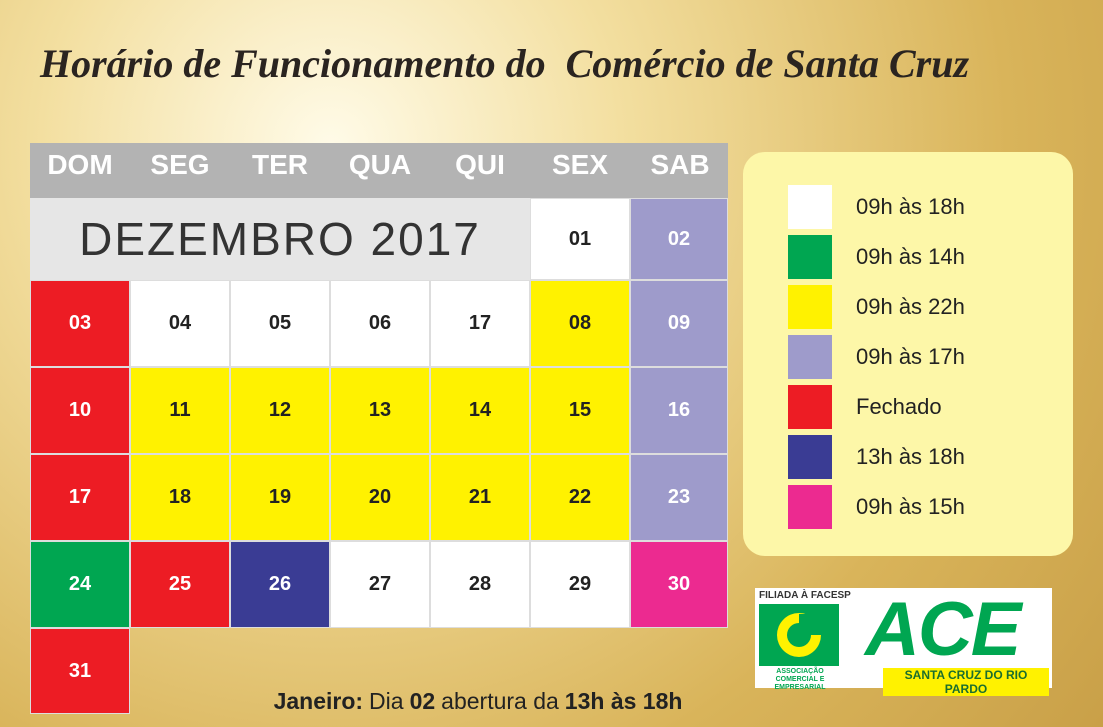 The height and width of the screenshot is (727, 1103). What do you see at coordinates (910, 256) in the screenshot?
I see `legend-label: 09h às 14h` at bounding box center [910, 256].